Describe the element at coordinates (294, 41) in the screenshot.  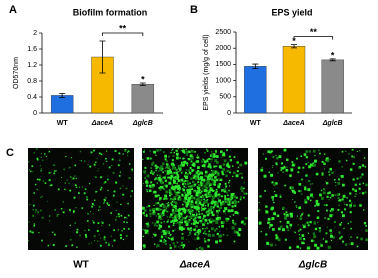
I see `significance-mark: *` at that location.